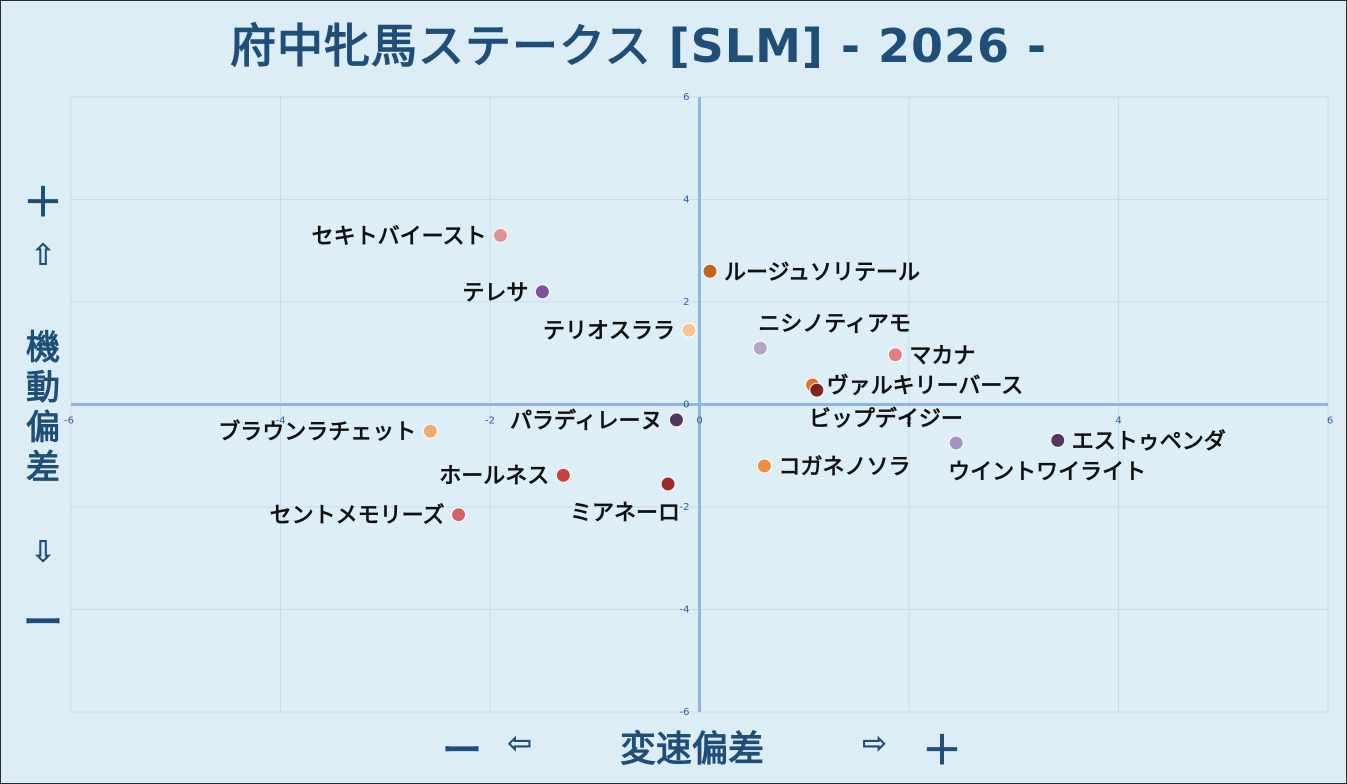 The image size is (1347, 784). Describe the element at coordinates (43, 623) in the screenshot. I see `y-axis-minus-label: ー` at that location.